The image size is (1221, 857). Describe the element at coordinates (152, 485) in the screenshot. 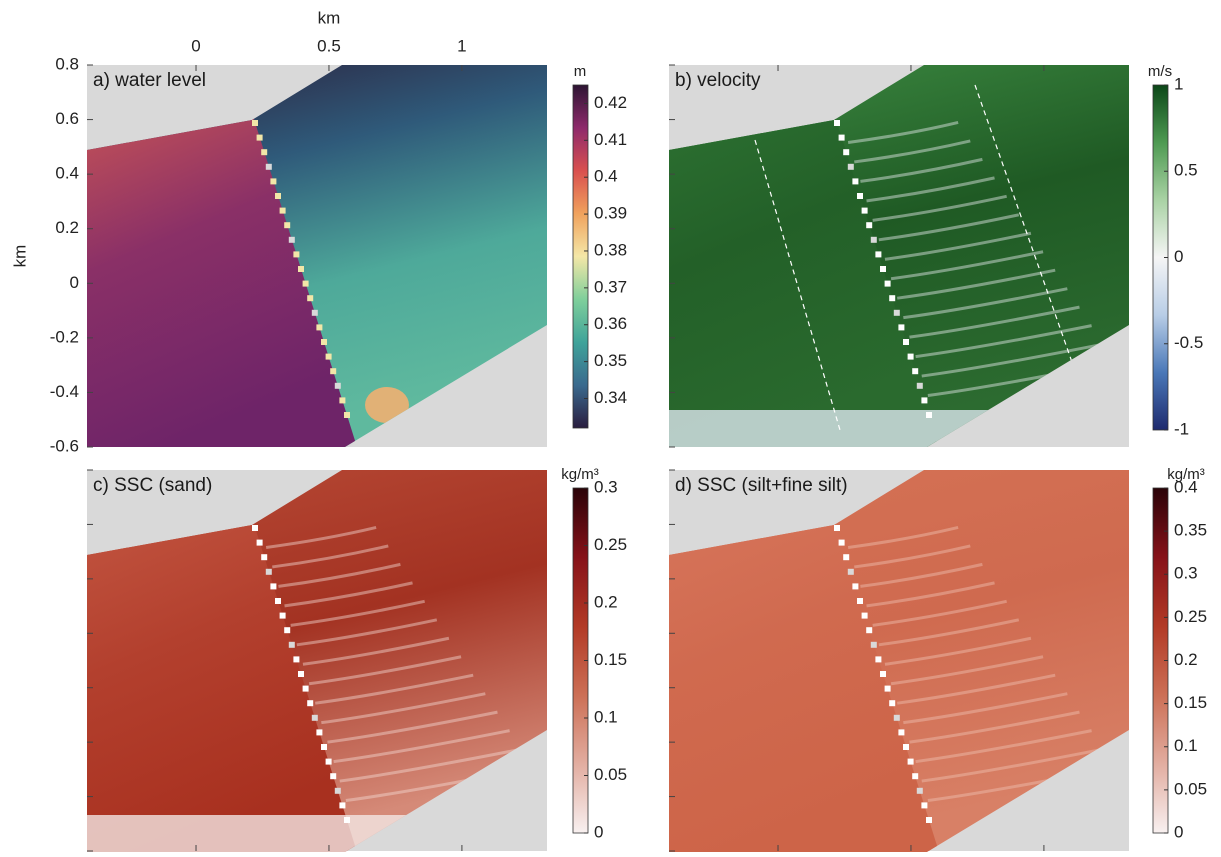

I see `panel-title: c) SSC (sand)` at that location.